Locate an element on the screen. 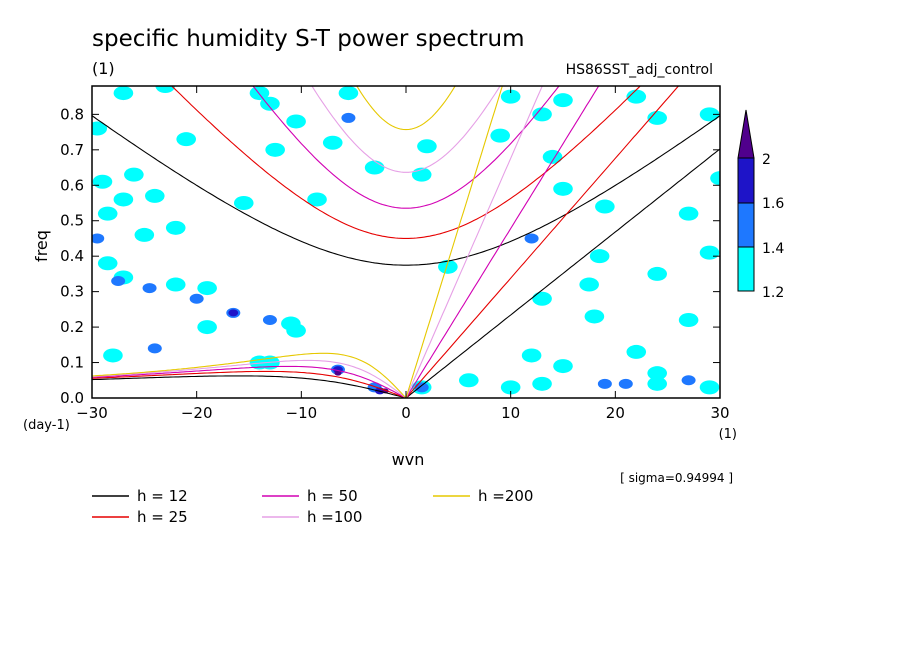 Image resolution: width=904 pixels, height=654 pixels. chart-title: specific humidity S-T power spectrum is located at coordinates (308, 39).